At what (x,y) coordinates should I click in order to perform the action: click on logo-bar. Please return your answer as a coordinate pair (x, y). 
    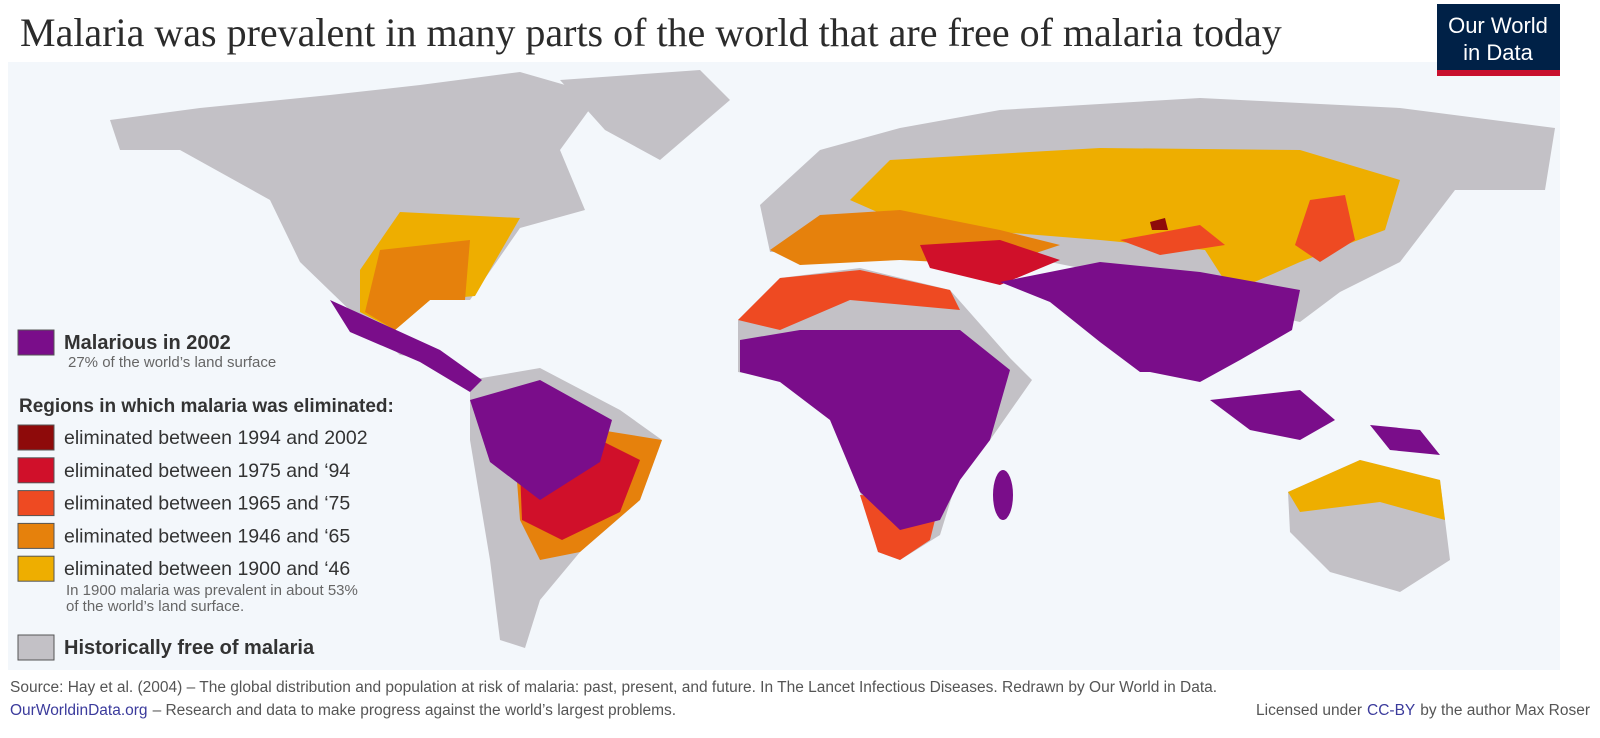
    Looking at the image, I should click on (1498, 73).